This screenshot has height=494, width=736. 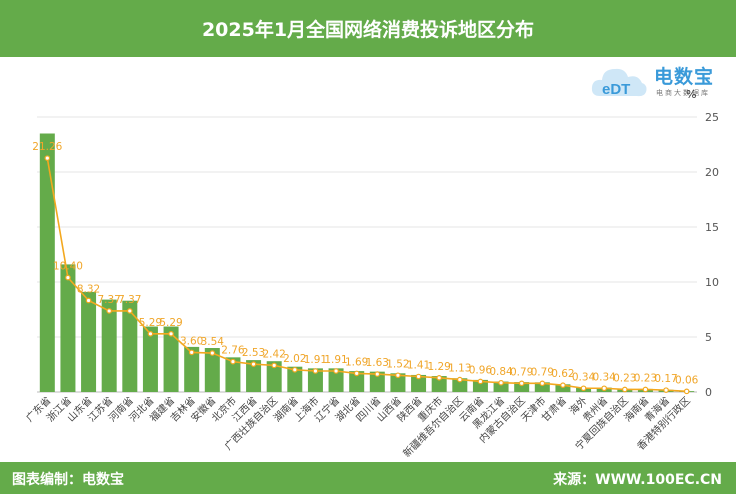 I want to click on data-label: 10.40, so click(x=68, y=267).